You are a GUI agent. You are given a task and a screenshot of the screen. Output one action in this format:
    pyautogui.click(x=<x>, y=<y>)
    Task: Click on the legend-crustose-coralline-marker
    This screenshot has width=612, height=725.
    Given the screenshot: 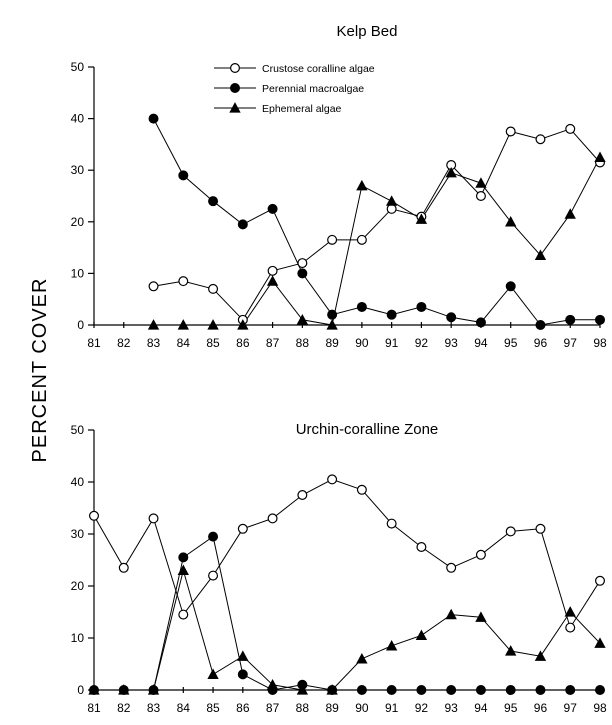 What is the action you would take?
    pyautogui.click(x=235, y=67)
    